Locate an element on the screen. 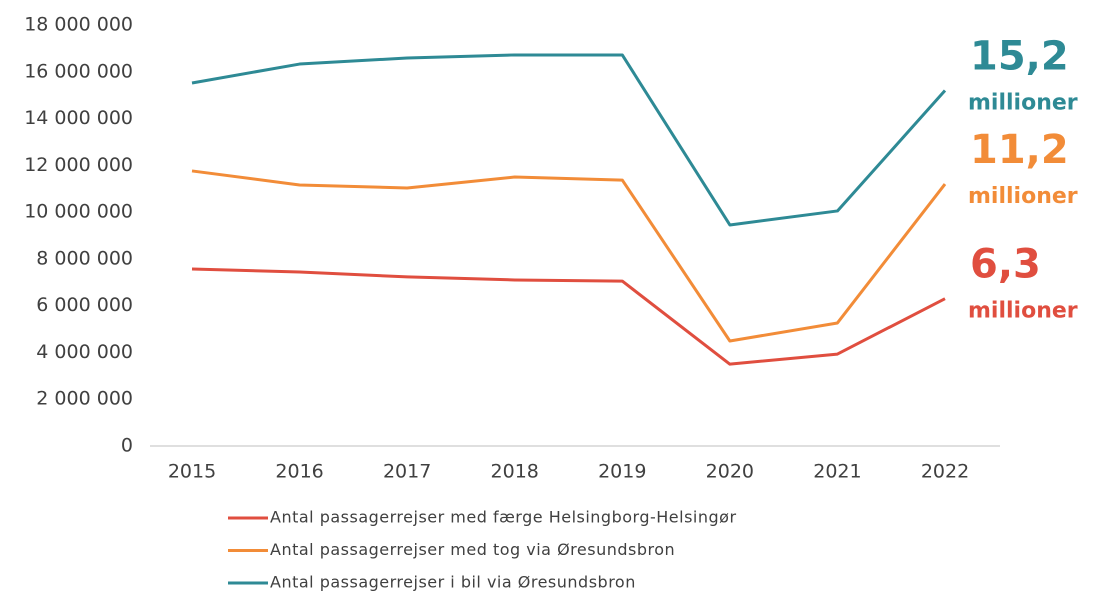  x-tick-label: 2019 is located at coordinates (622, 472).